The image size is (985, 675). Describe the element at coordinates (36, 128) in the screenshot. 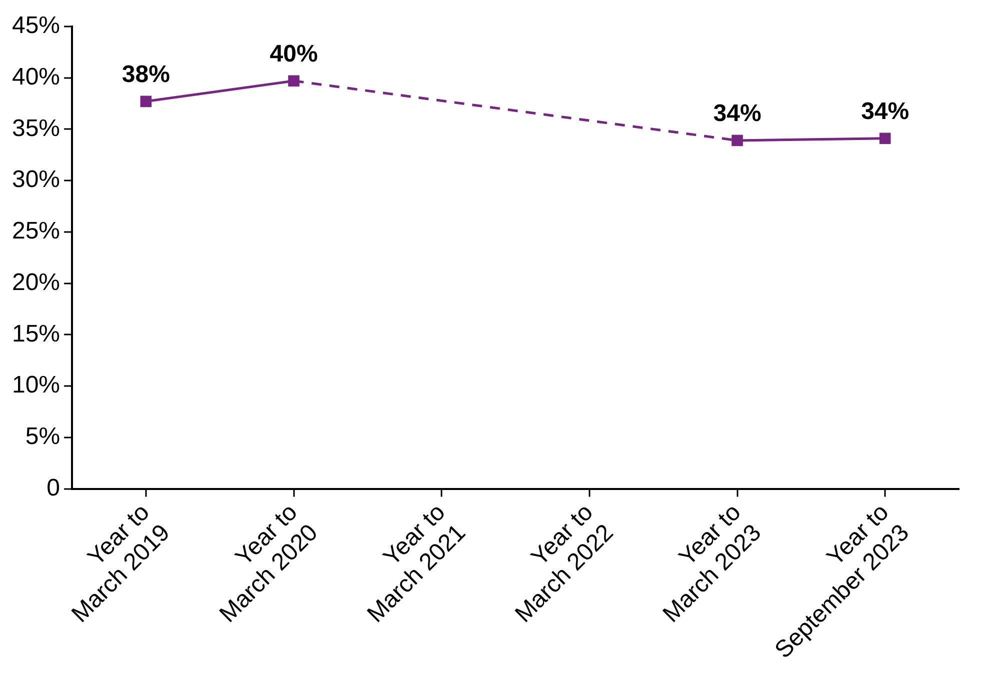

I see `y-tick-label: 35%` at that location.